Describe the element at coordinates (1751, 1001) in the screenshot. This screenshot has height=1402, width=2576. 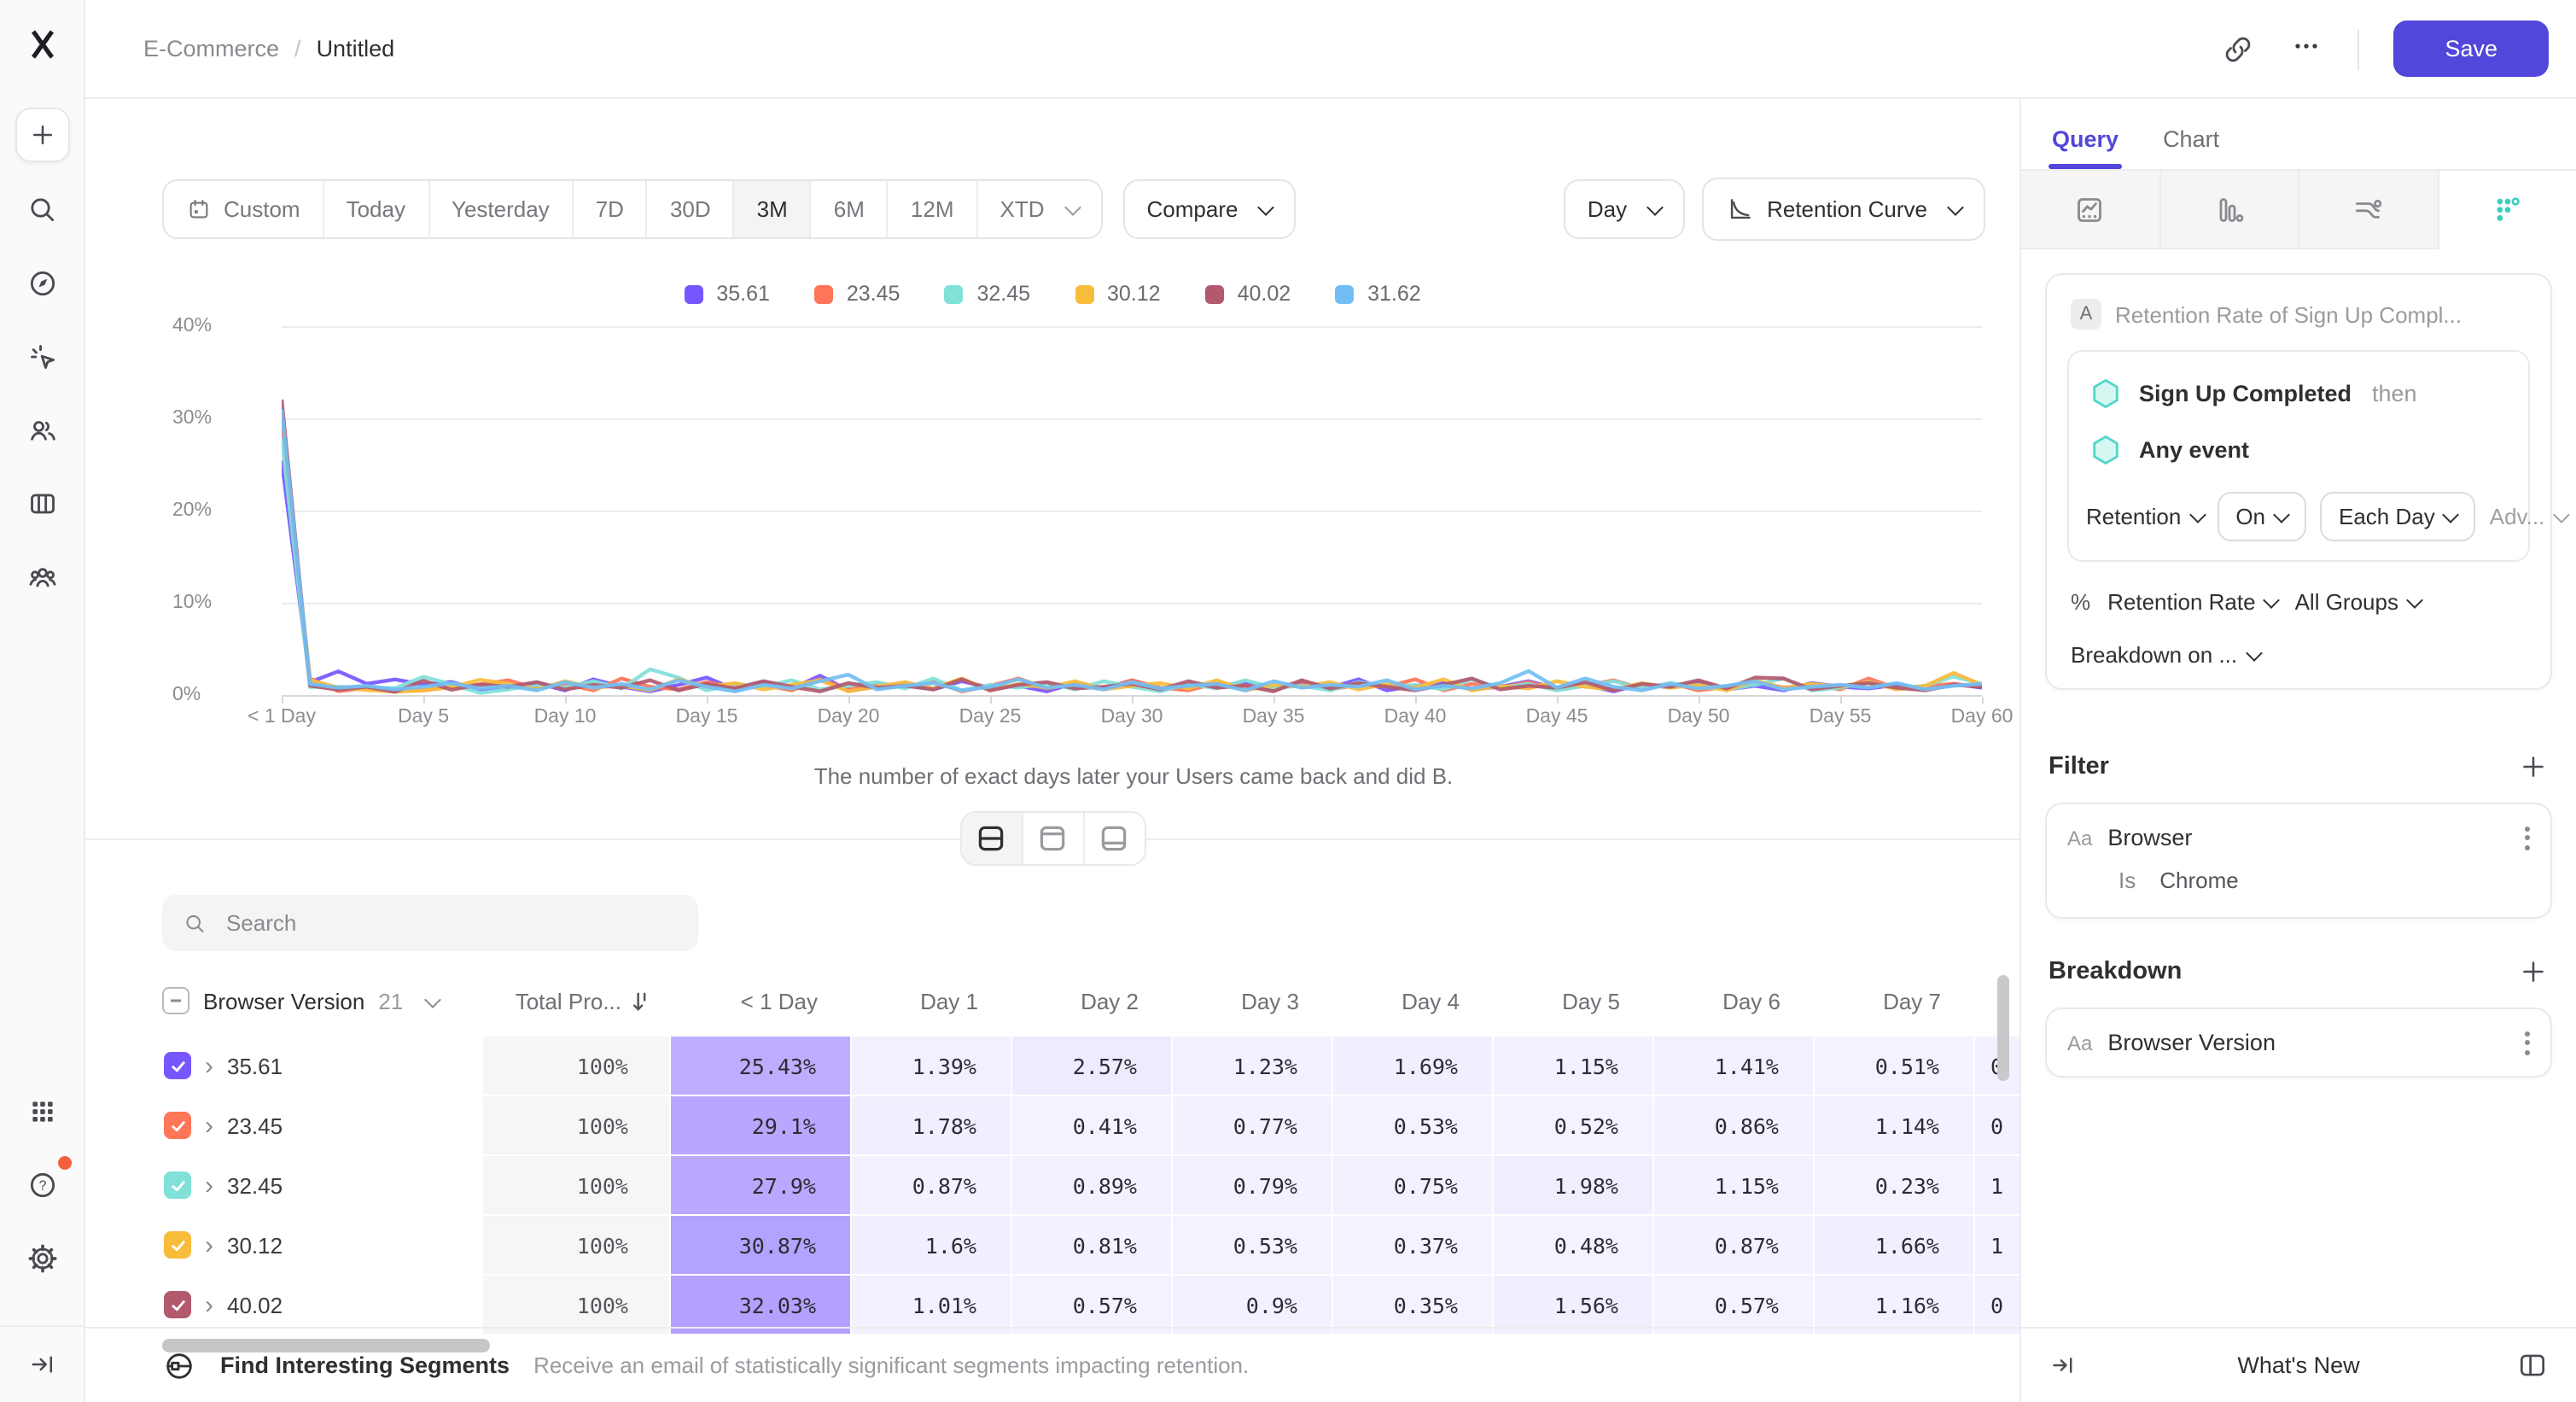
I see `day-column-header: Day 6` at that location.